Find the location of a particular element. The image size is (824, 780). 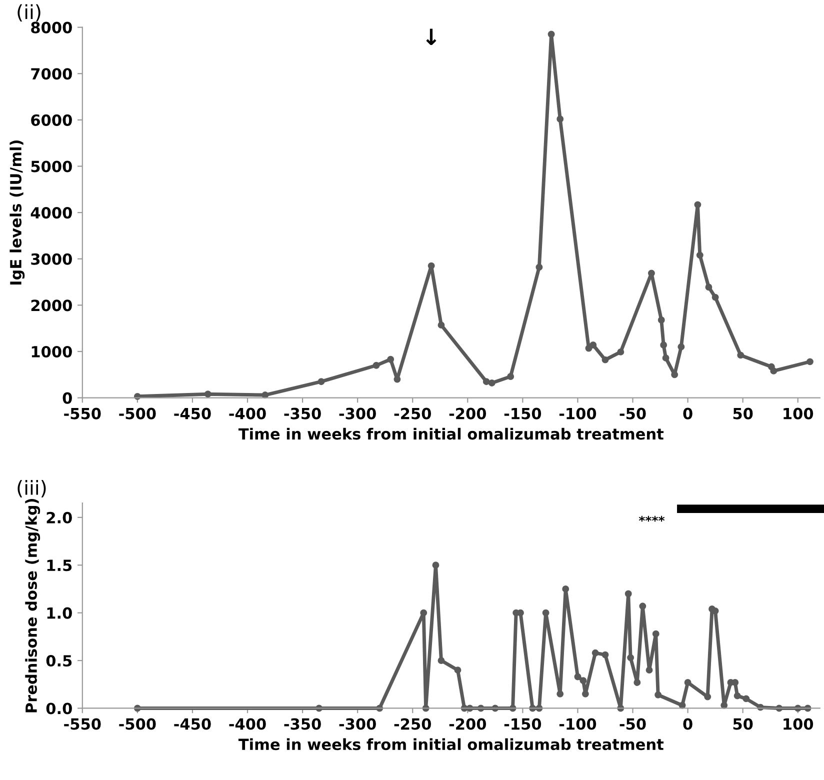

annotation: ↓ is located at coordinates (431, 36).